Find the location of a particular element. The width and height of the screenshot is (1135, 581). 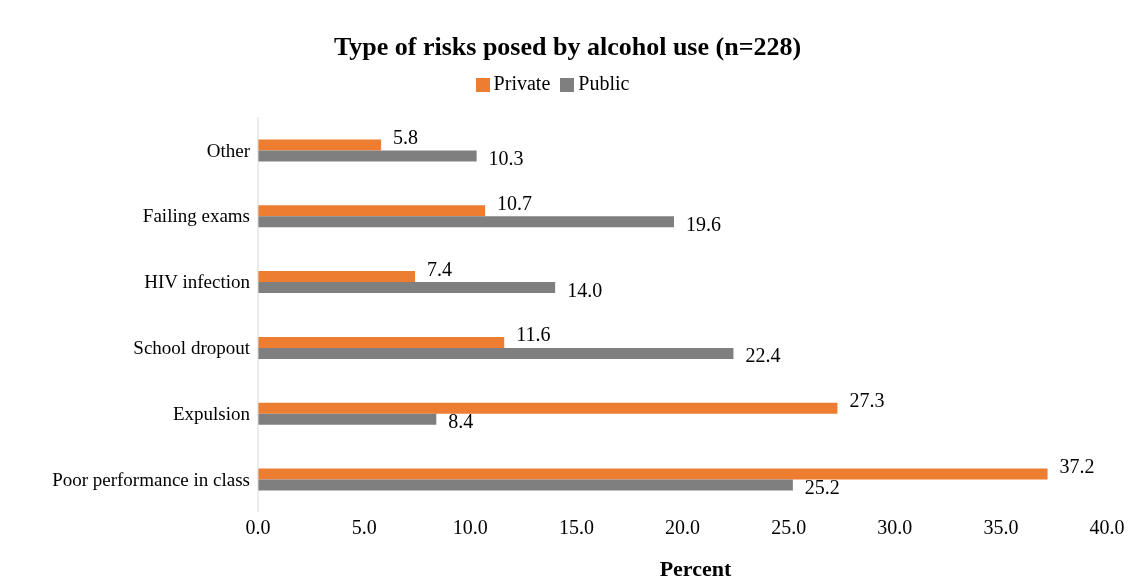

data-label: 5.8 is located at coordinates (406, 136).